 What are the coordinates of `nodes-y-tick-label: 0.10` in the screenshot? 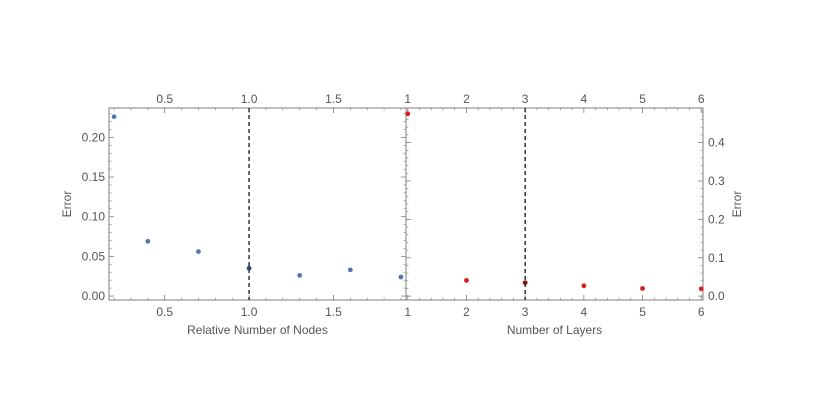 It's located at (94, 217).